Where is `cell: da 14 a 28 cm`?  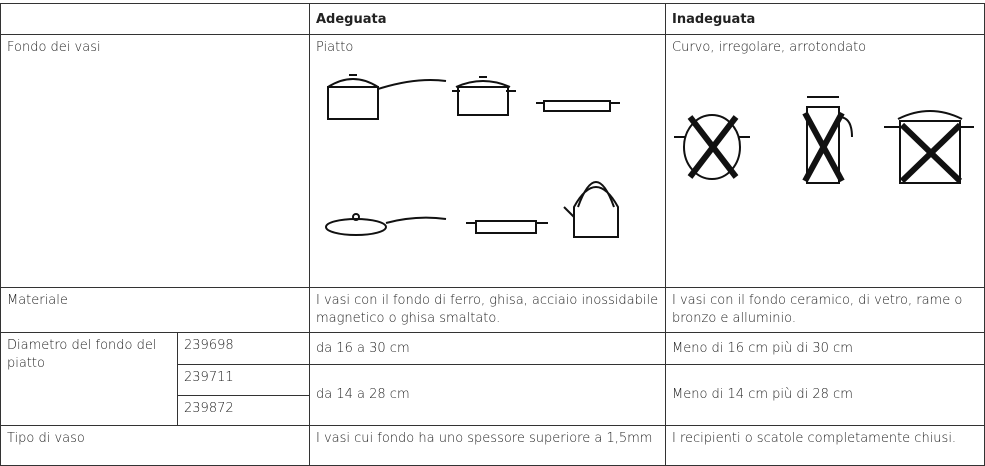
cell: da 14 a 28 cm is located at coordinates (487, 395).